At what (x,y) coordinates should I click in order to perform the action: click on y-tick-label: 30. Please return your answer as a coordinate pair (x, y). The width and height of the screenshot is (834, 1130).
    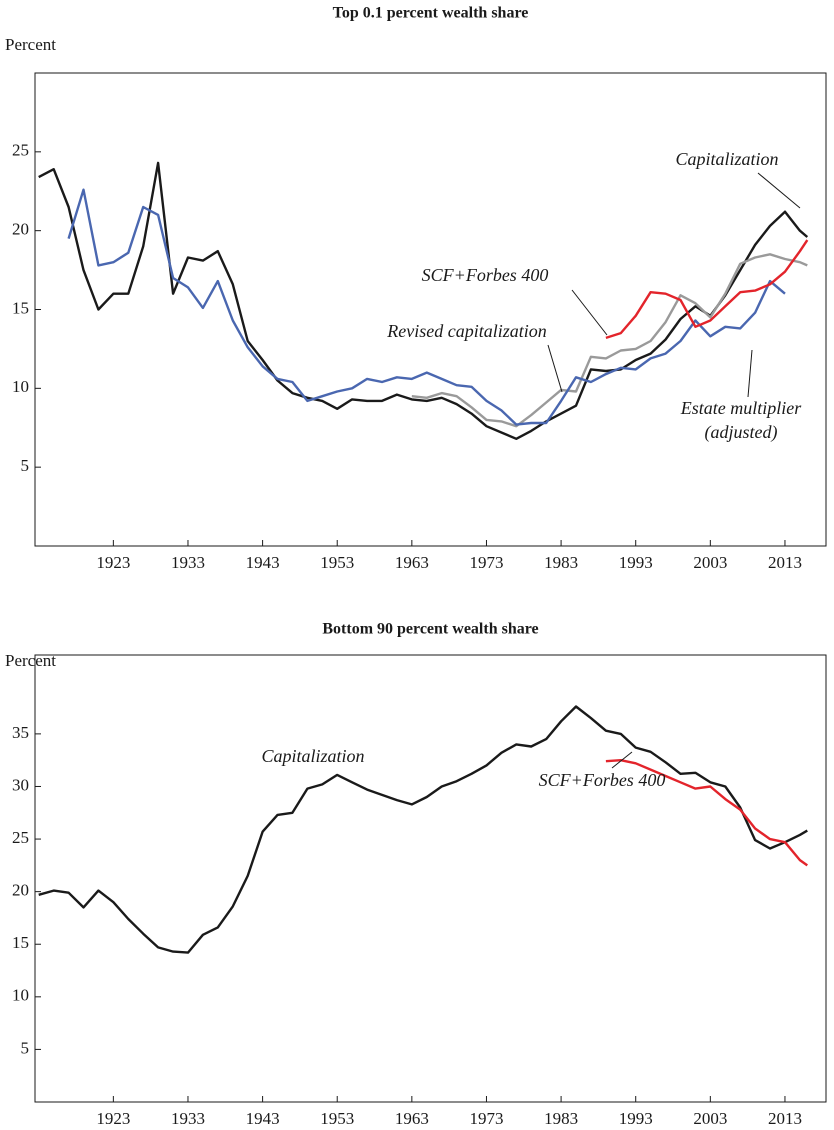
    Looking at the image, I should click on (20, 784).